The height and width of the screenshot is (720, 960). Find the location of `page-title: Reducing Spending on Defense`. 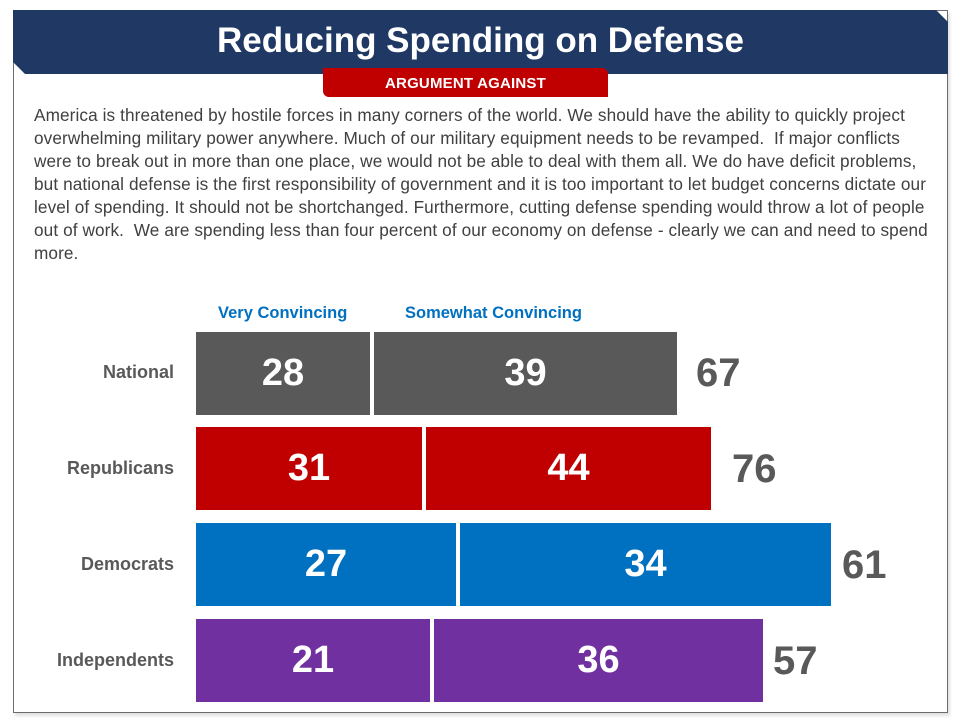

page-title: Reducing Spending on Defense is located at coordinates (480, 40).